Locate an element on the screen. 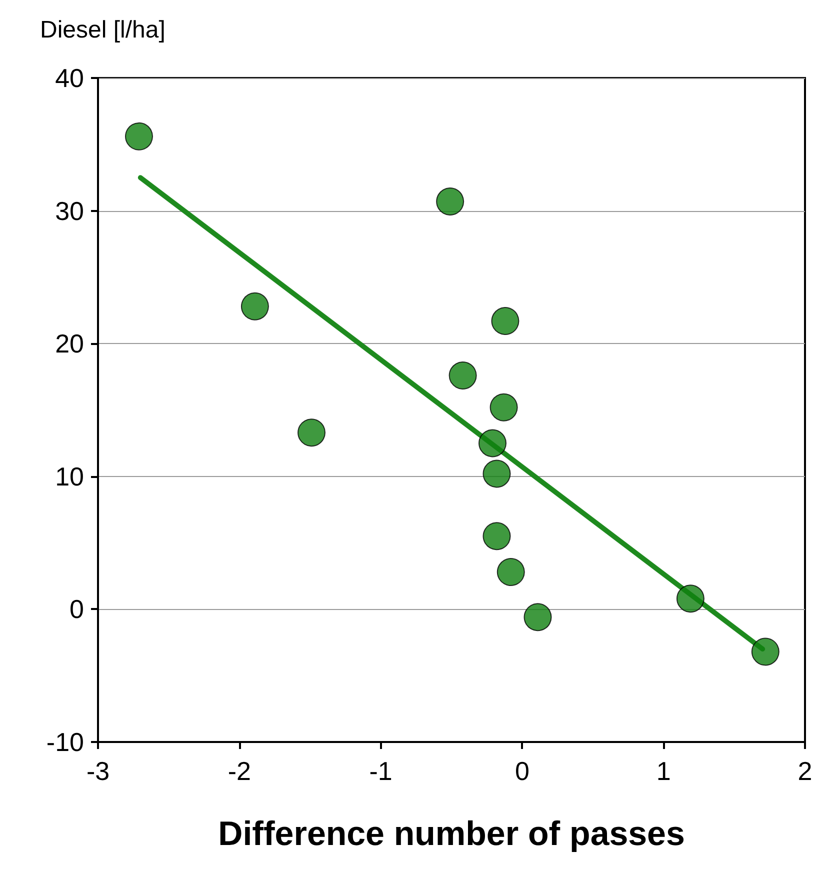 The width and height of the screenshot is (823, 895). y-tick-label: -10 is located at coordinates (65, 742).